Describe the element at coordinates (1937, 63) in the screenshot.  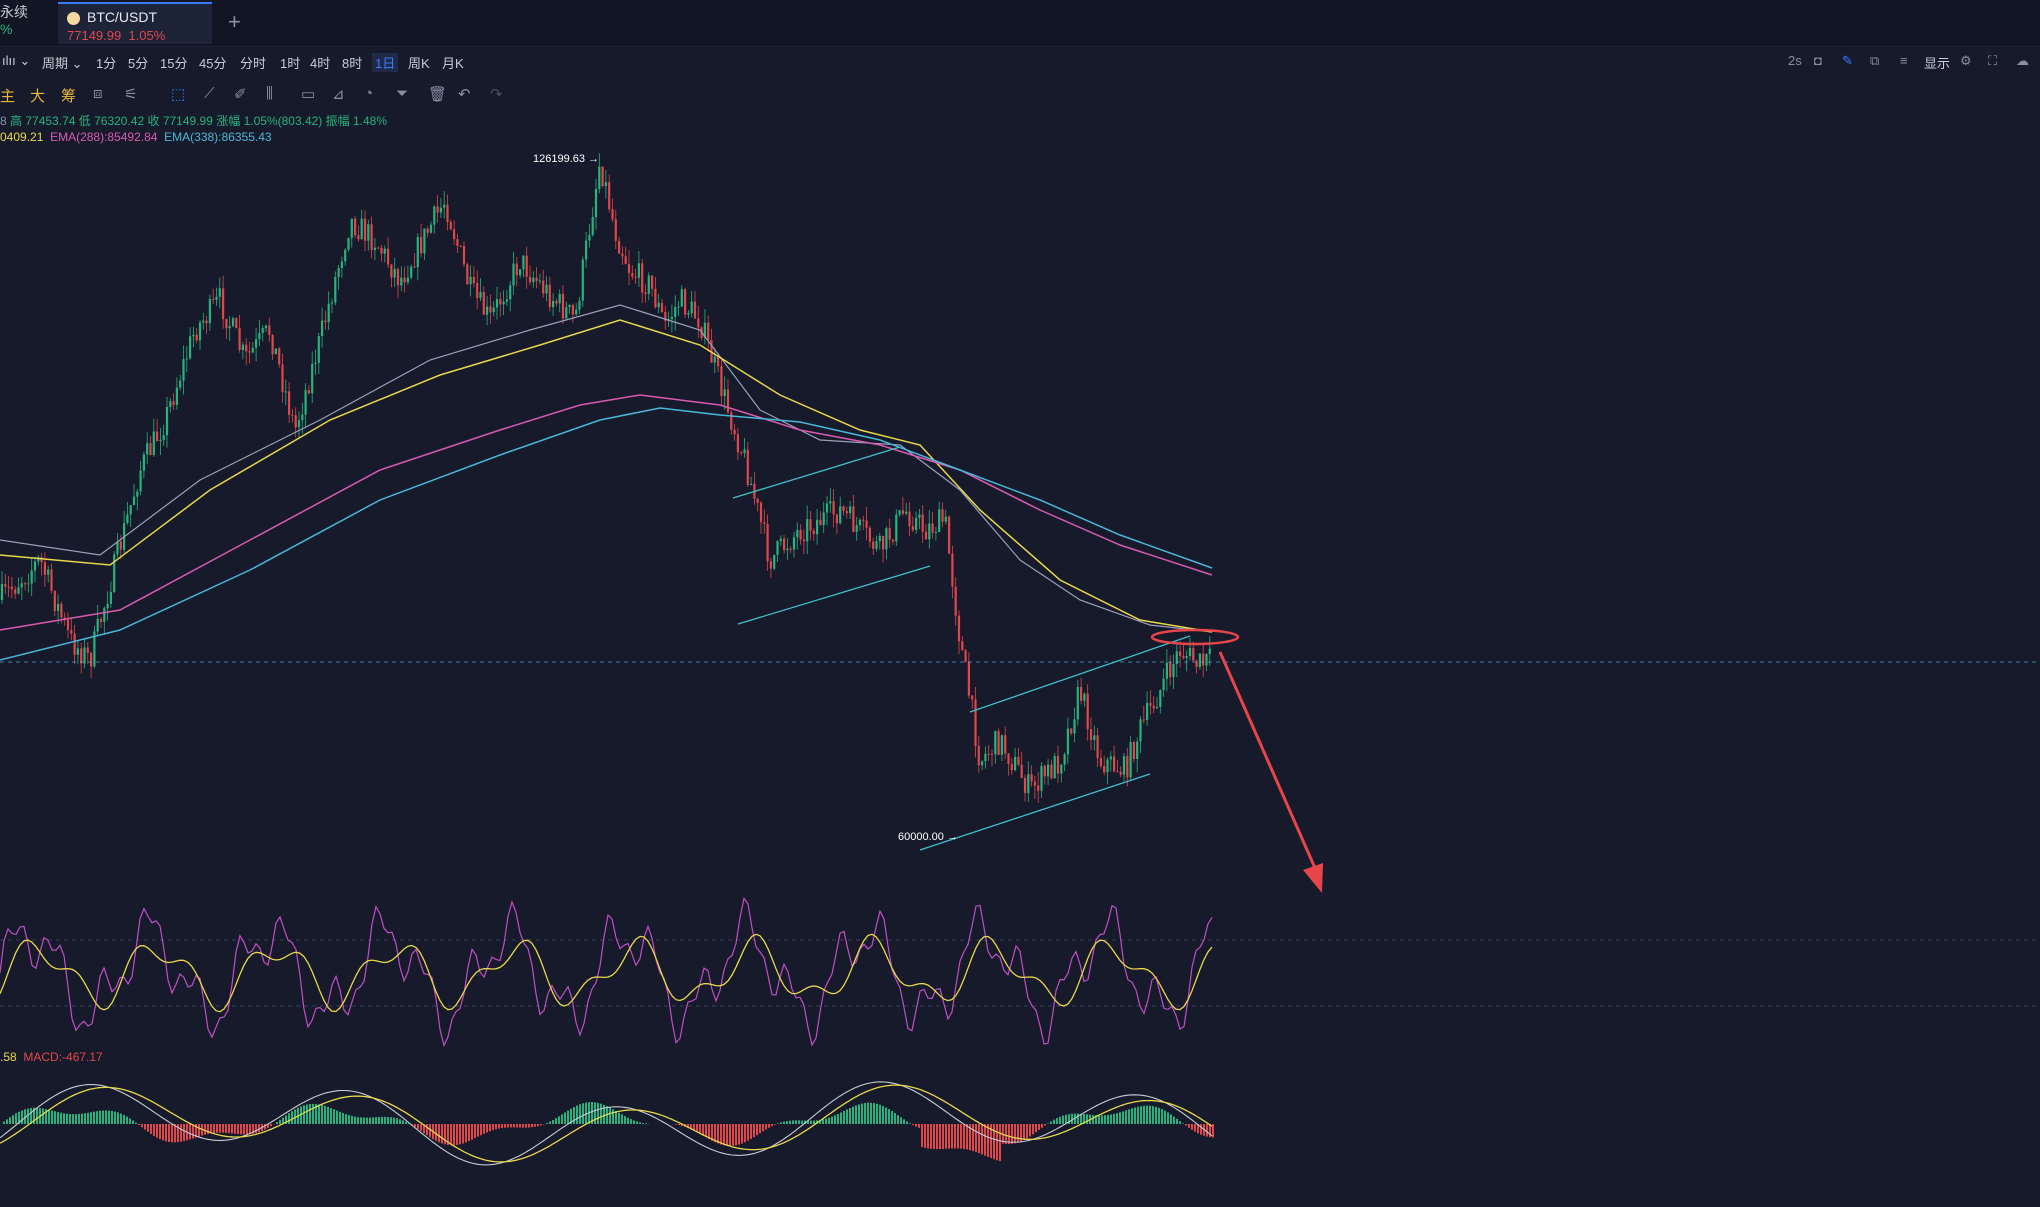
I see `display-button: 显示` at that location.